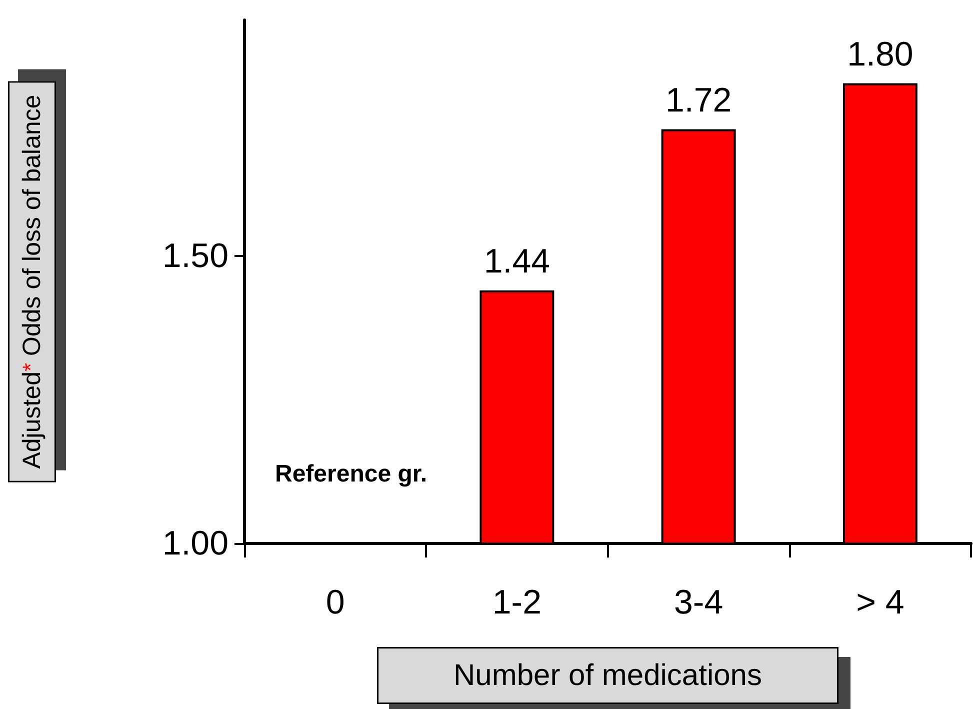 The image size is (973, 709). What do you see at coordinates (699, 603) in the screenshot?
I see `x-tick-label: 3-4` at bounding box center [699, 603].